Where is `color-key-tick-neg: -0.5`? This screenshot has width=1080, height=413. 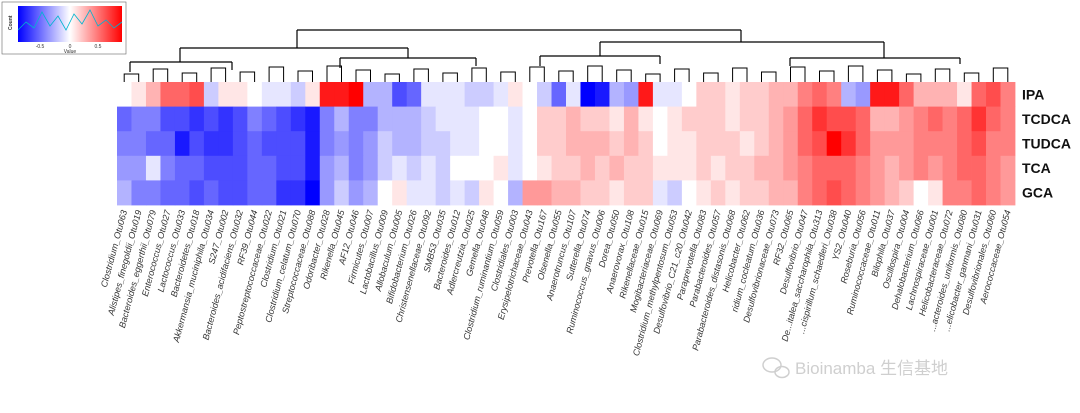 color-key-tick-neg: -0.5 is located at coordinates (40, 47).